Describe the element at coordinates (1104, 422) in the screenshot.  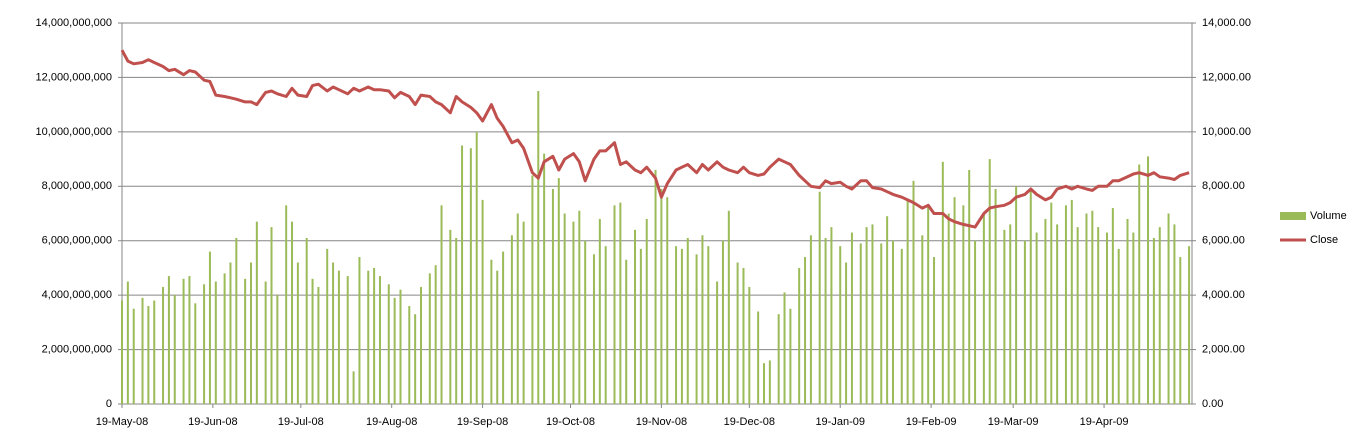
I see `x-tick-label: 19-Apr-09` at that location.